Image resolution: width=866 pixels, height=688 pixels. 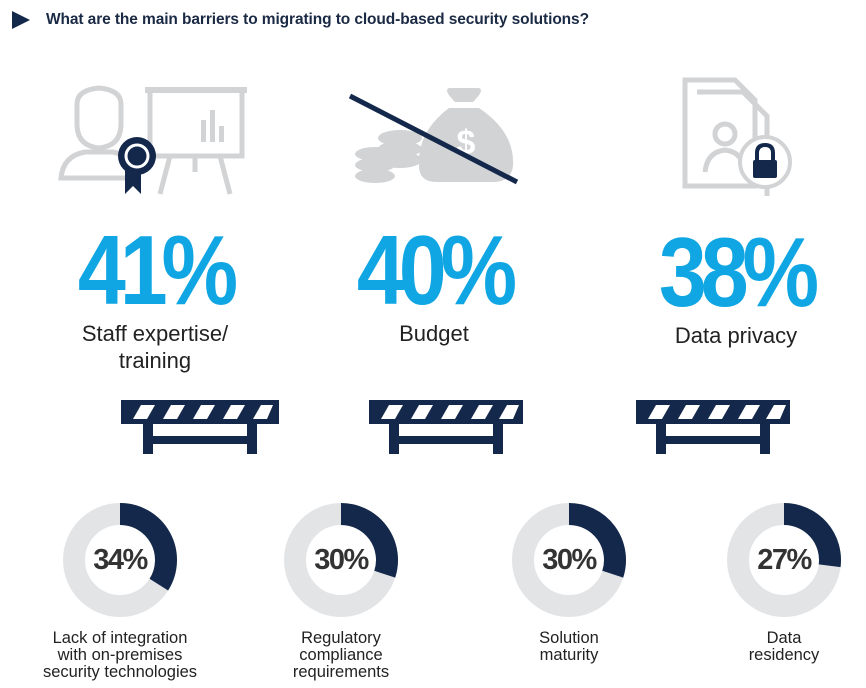 I want to click on donut-label-text: Solution maturity, so click(x=569, y=646).